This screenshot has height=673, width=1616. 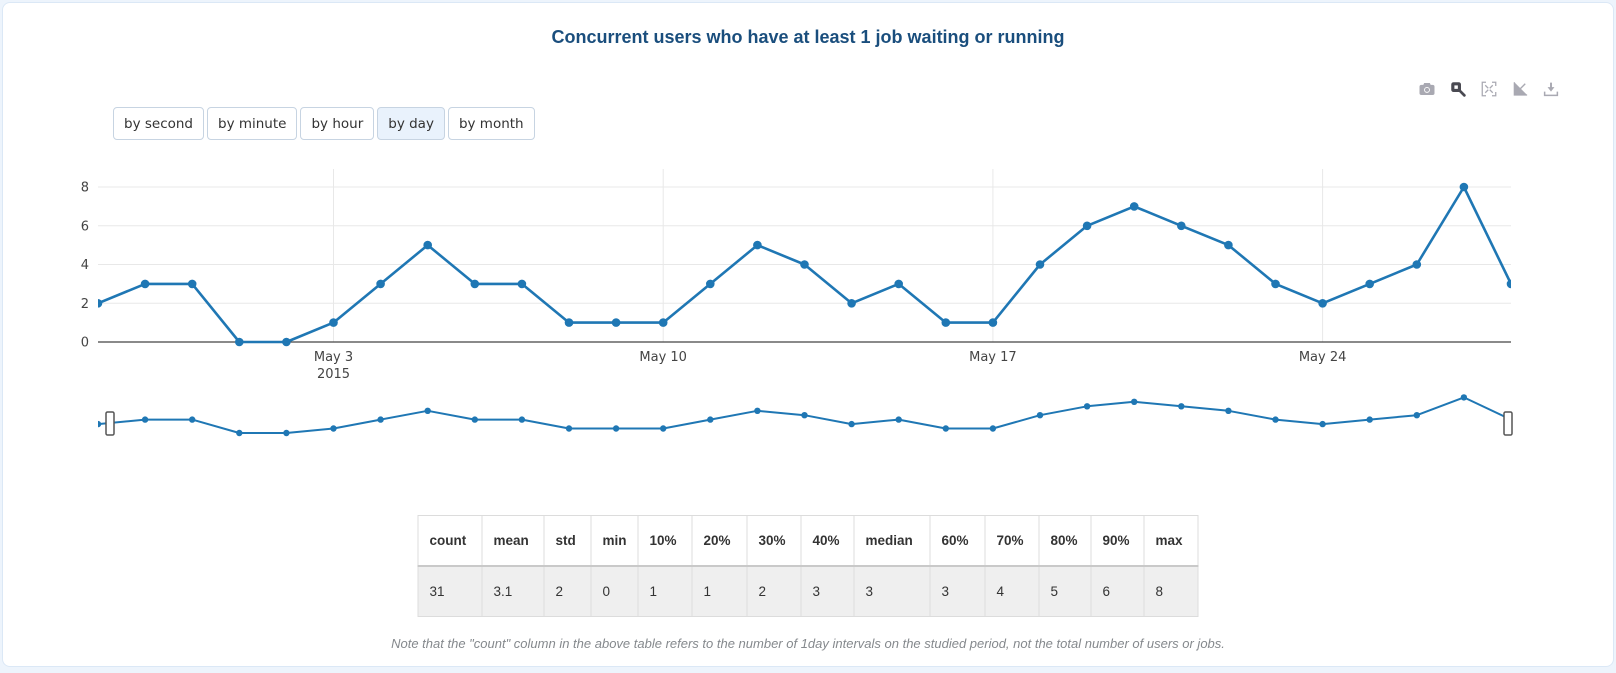 I want to click on stats-header-min: min, so click(x=614, y=541).